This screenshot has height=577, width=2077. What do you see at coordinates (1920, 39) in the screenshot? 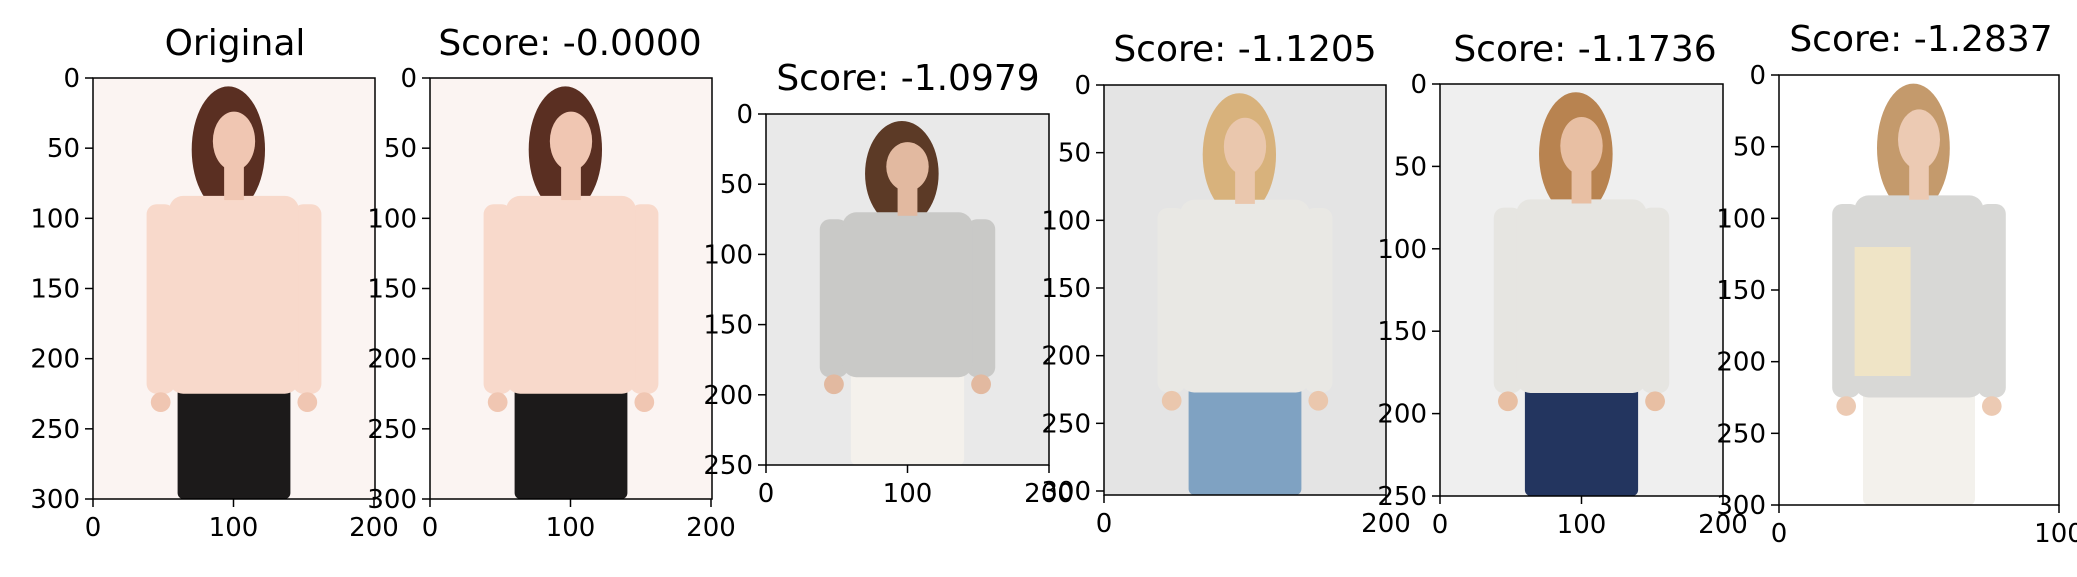
I see `panel-title: Score: -1.2837` at bounding box center [1920, 39].